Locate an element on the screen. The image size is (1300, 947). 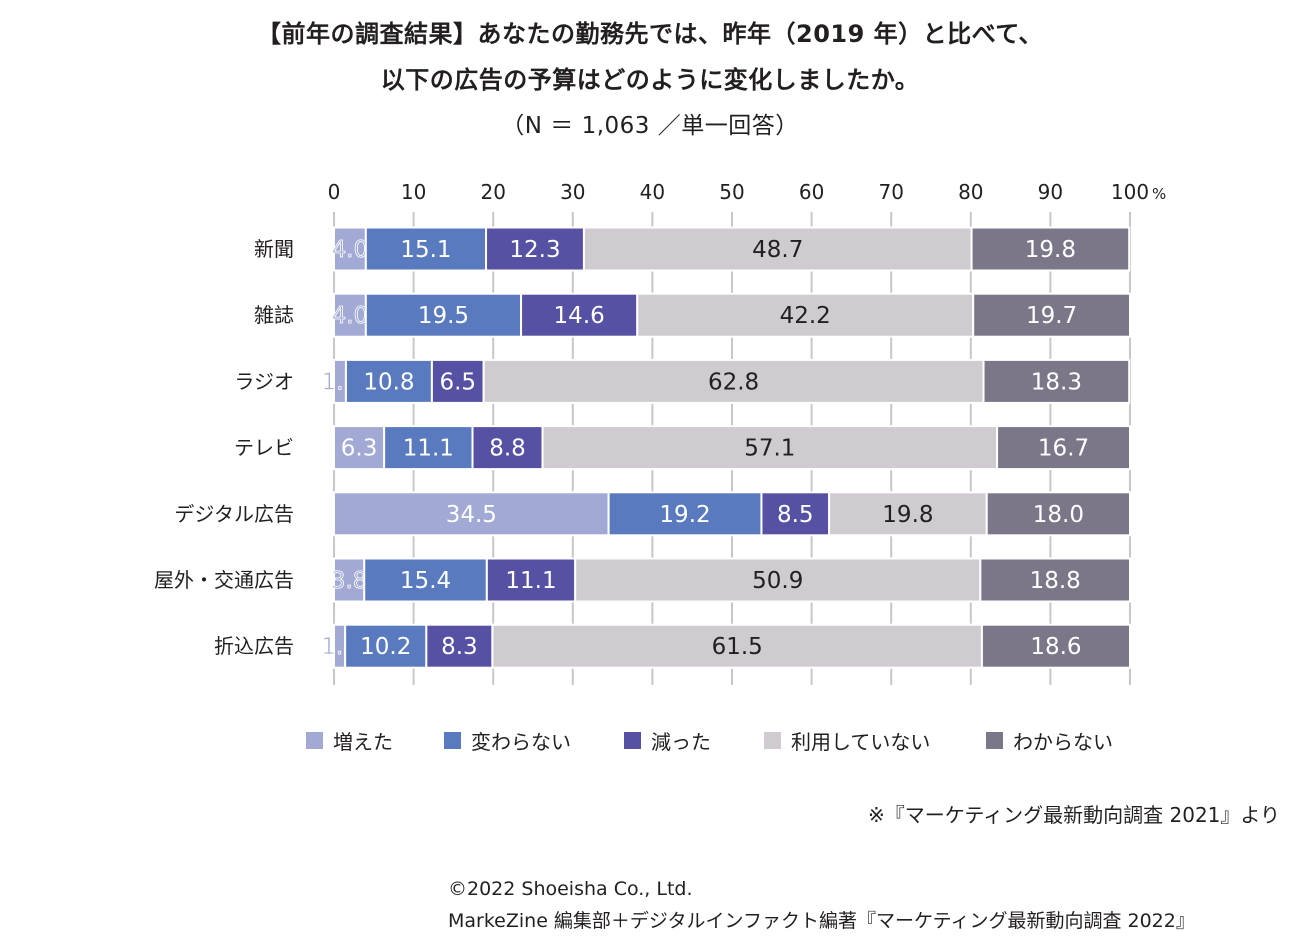
chart-legend: 増えた 変わらない 減った 利用していない わからない is located at coordinates (721, 740).